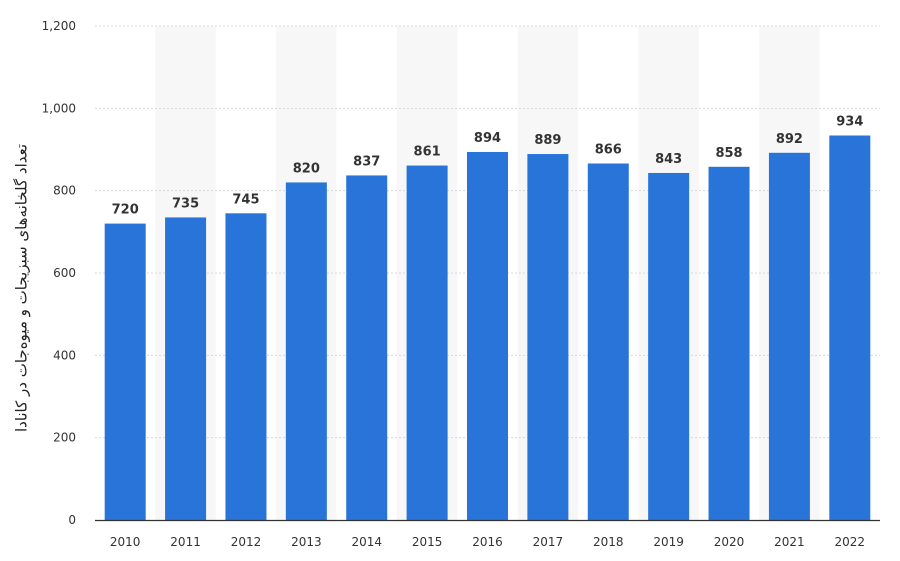  I want to click on value-label-2013: 820, so click(306, 168).